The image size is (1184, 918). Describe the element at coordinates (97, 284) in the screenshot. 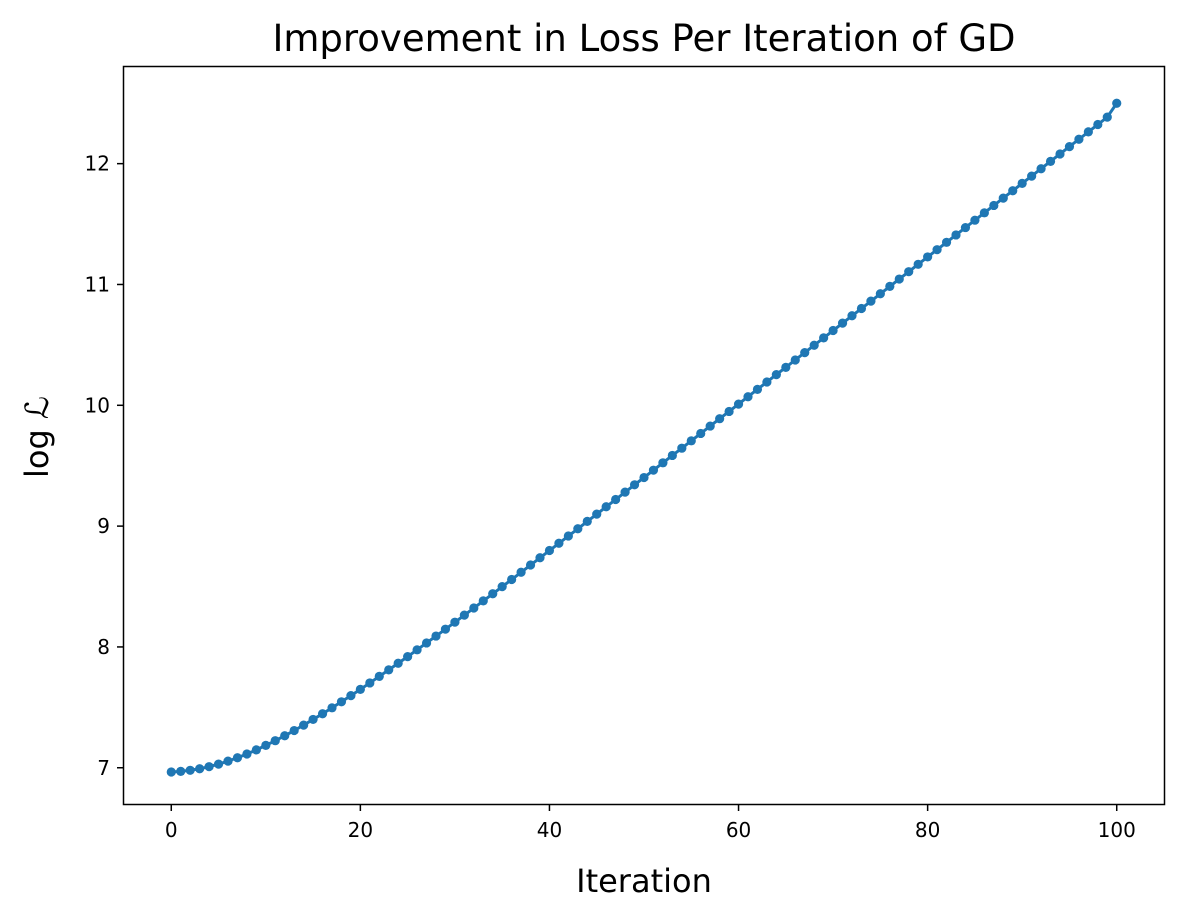

I see `y-tick-label: 11` at that location.